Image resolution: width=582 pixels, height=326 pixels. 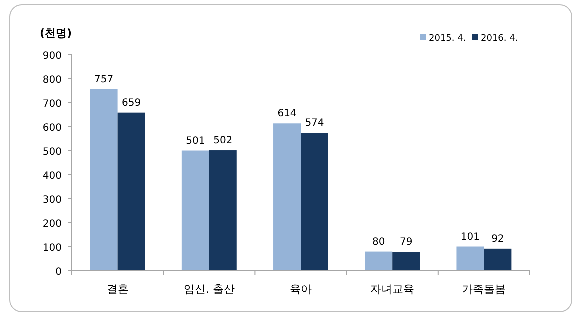 What do you see at coordinates (196, 141) in the screenshot?
I see `data-label: 501` at bounding box center [196, 141].